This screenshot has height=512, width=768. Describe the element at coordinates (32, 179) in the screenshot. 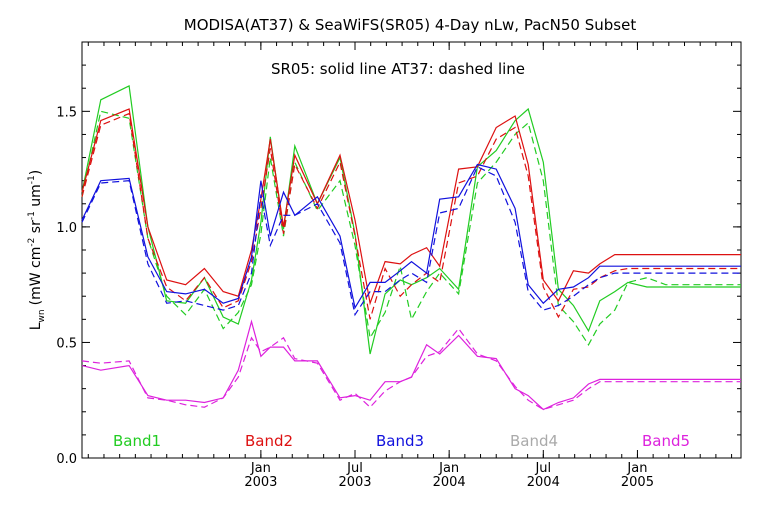

I see `y-label-sup-3: -1` at that location.